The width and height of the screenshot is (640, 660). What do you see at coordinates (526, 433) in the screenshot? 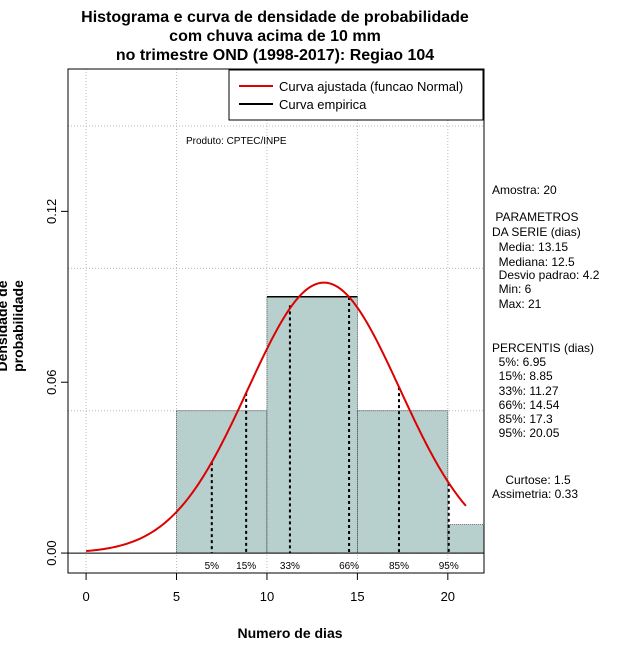
I see `p95-text: 95%: 20.05` at bounding box center [526, 433].